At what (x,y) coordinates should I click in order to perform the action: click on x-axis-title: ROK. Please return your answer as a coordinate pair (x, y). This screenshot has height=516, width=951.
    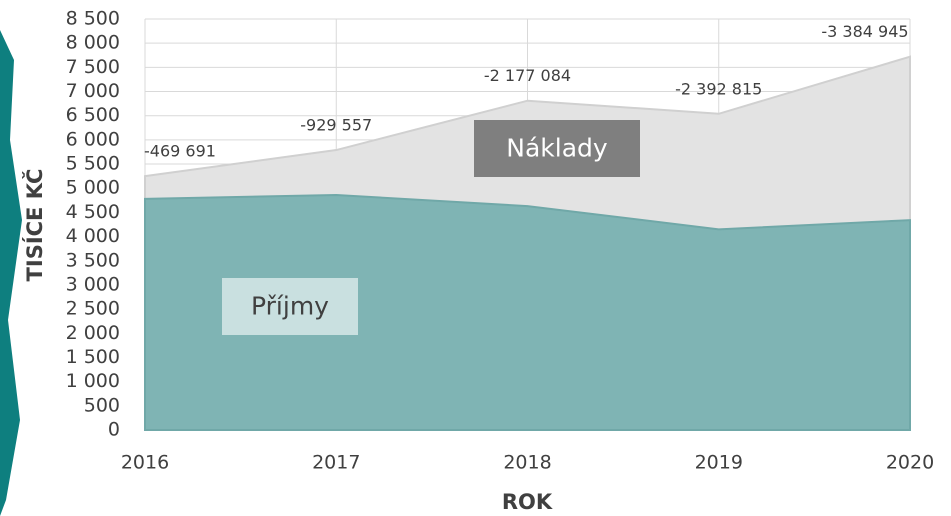
    Looking at the image, I should click on (527, 502).